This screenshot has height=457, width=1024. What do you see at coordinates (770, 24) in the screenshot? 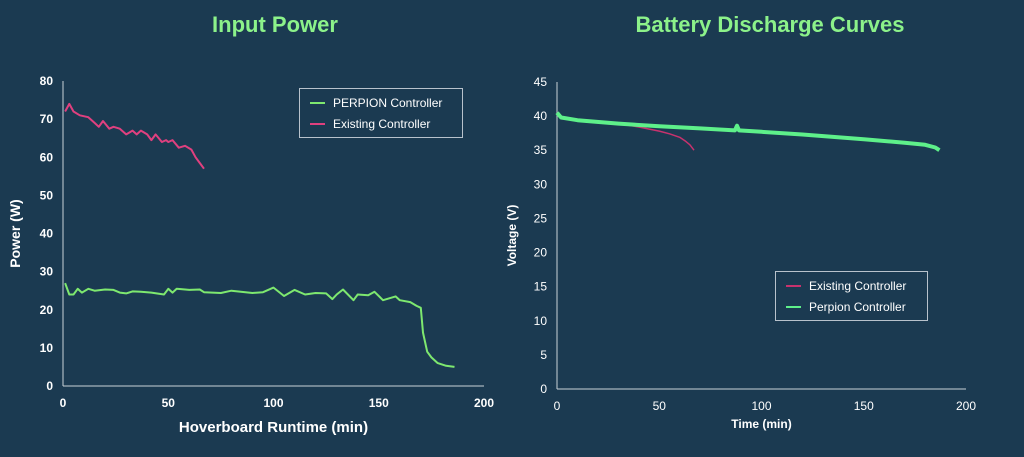
I see `chart-title-battery-discharge: Battery Discharge Curves` at bounding box center [770, 24].